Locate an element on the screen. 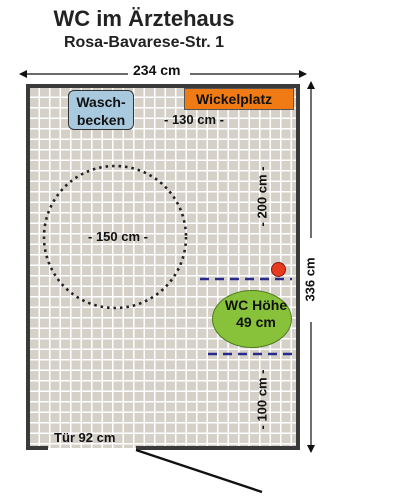  sink-label-line1: Wasch- is located at coordinates (101, 102).